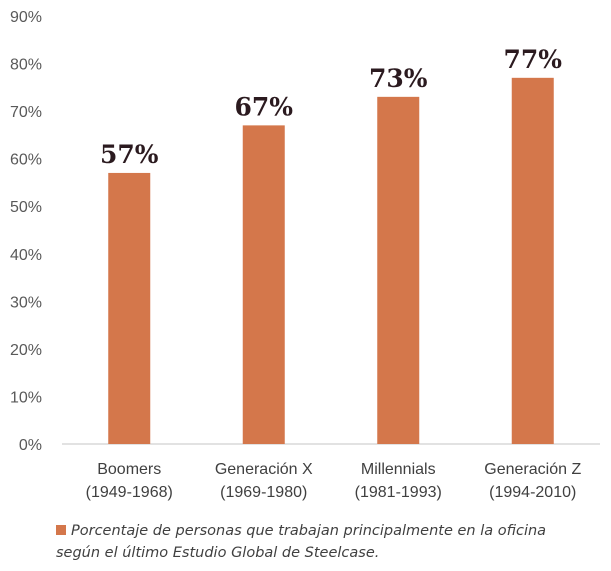 The width and height of the screenshot is (611, 571). I want to click on x-category-label: Boomers, so click(129, 469).